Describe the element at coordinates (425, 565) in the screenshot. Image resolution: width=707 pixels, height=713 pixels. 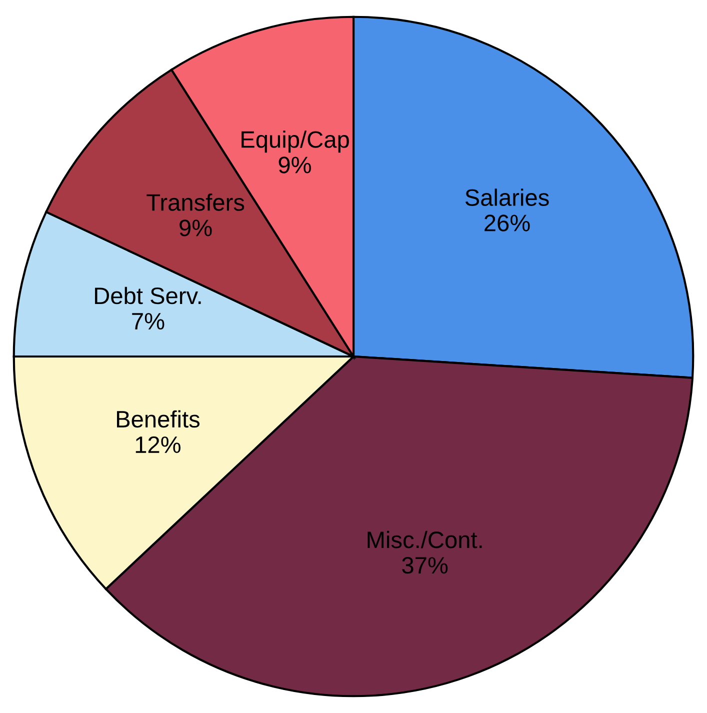
I see `data-label: 37%` at that location.